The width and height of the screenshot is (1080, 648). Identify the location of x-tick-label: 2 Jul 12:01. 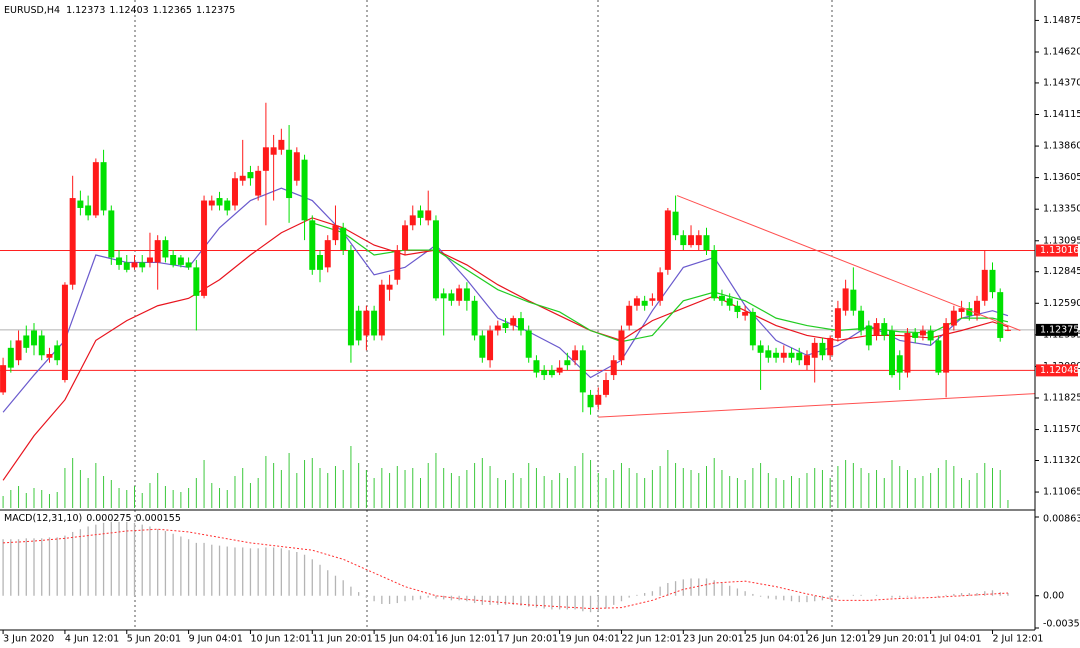
(1017, 639).